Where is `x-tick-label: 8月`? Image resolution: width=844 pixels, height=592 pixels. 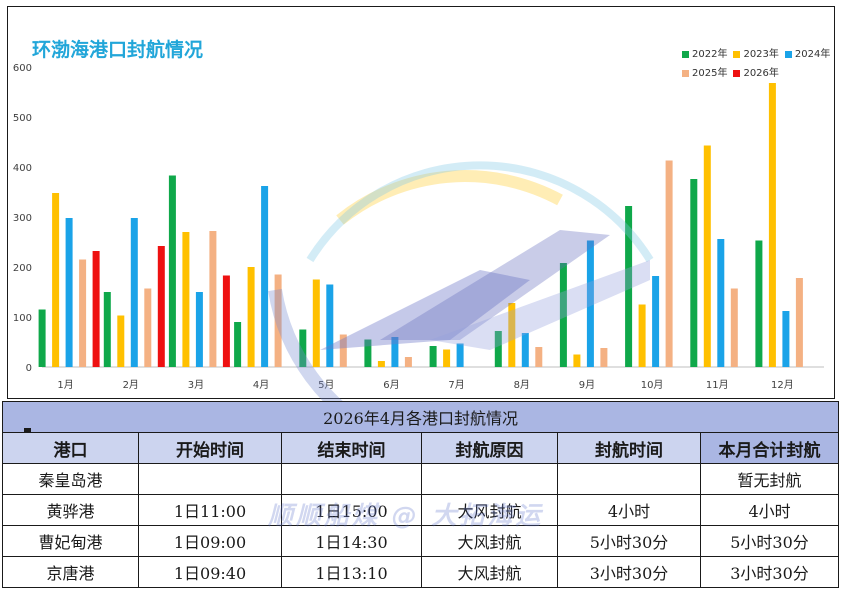 x-tick-label: 8月 is located at coordinates (522, 385).